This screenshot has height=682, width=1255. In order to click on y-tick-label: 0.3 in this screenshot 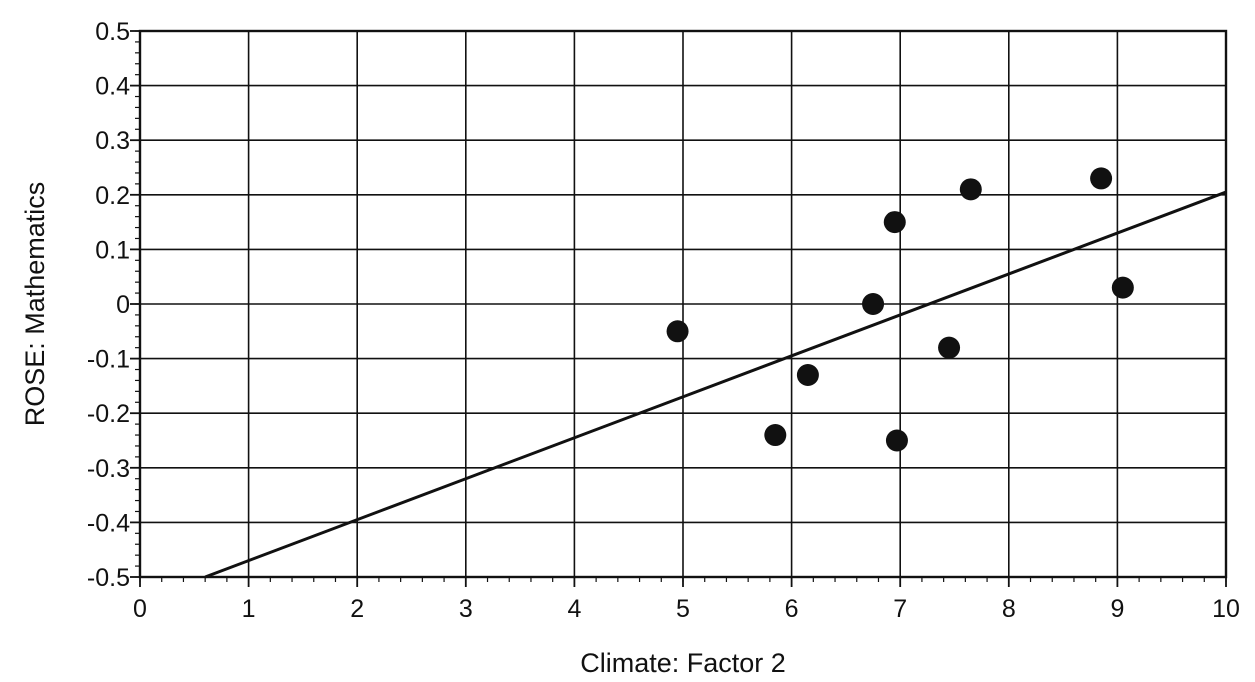, I will do `click(112, 141)`.